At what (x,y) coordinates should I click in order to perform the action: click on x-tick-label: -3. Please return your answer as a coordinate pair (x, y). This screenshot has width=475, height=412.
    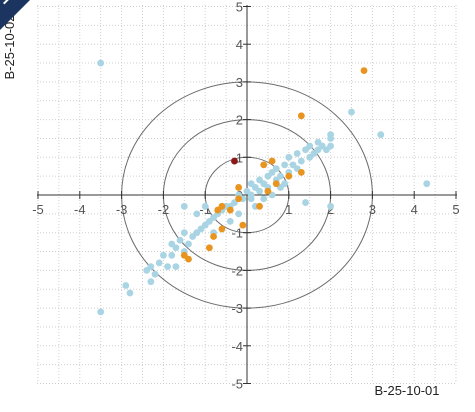
    Looking at the image, I should click on (122, 209).